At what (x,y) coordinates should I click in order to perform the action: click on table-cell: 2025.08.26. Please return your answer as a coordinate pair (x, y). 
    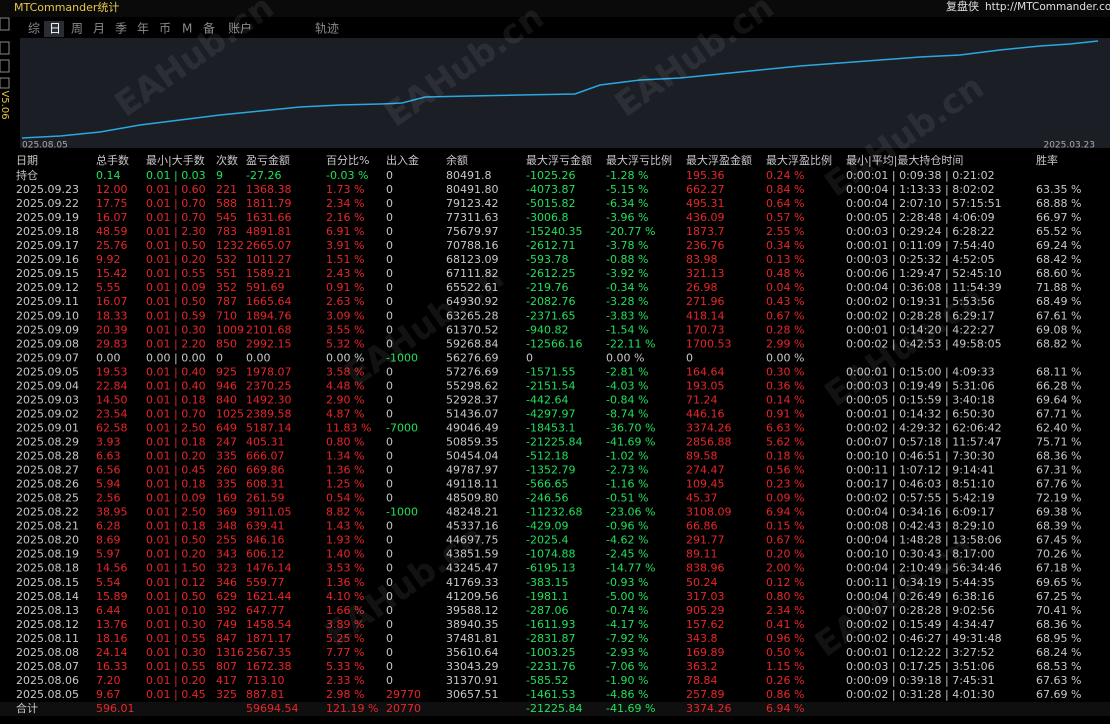
    Looking at the image, I should click on (47, 484).